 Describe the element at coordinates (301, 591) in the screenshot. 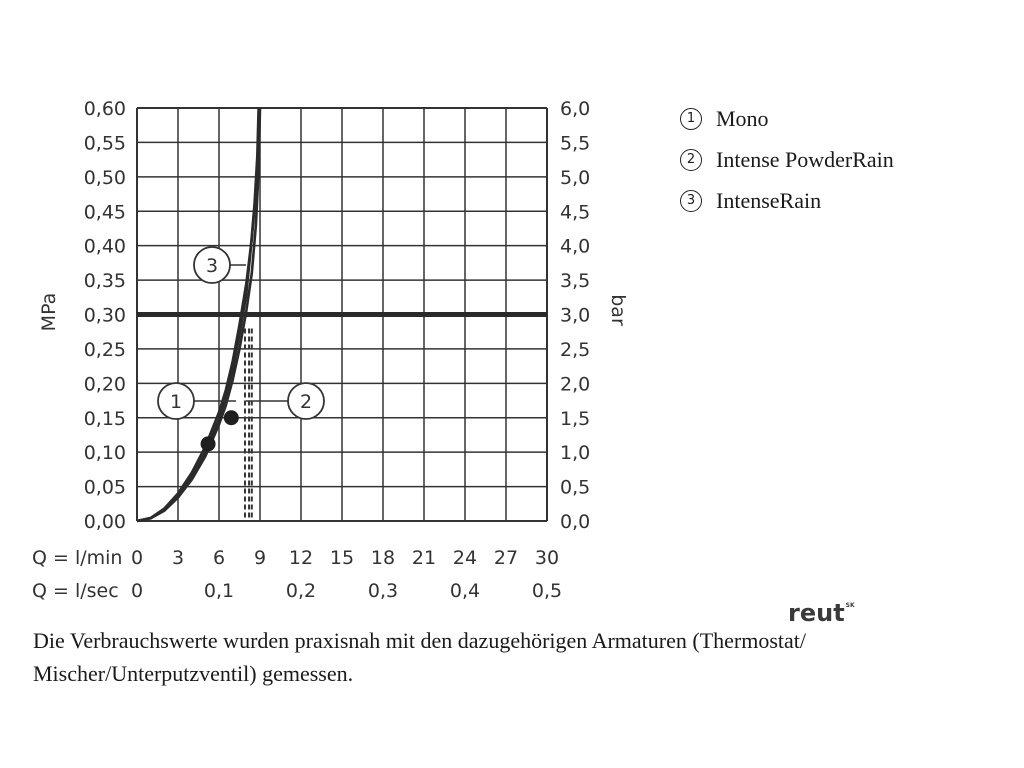

I see `x-lsec-tick-label: 0,2` at that location.